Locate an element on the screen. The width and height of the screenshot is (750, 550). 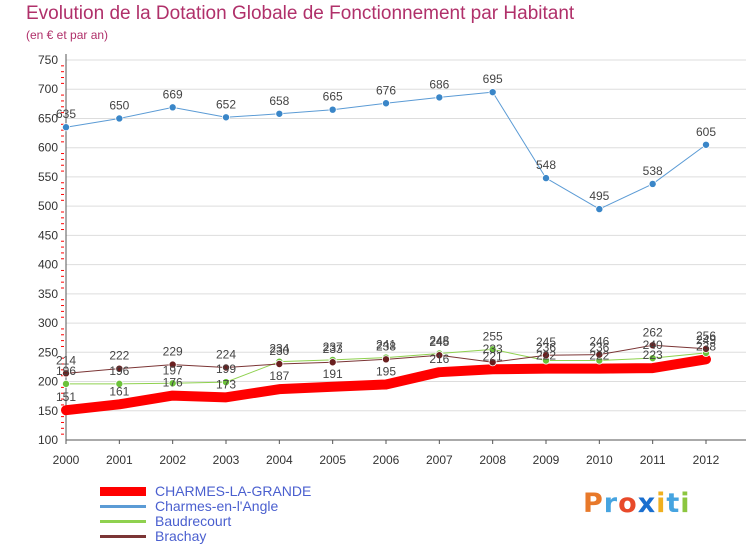
data-label: 230 is located at coordinates (279, 351).